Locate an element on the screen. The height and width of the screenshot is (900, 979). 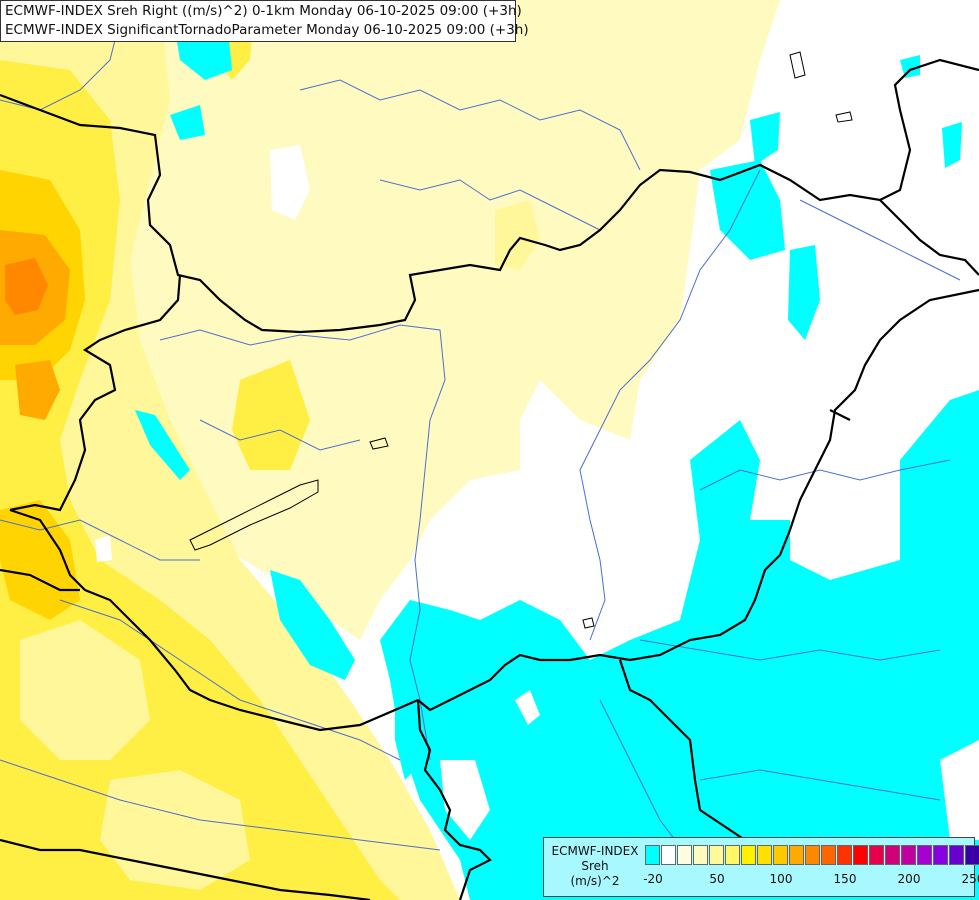
field-white-patch-west is located at coordinates (103, 548).